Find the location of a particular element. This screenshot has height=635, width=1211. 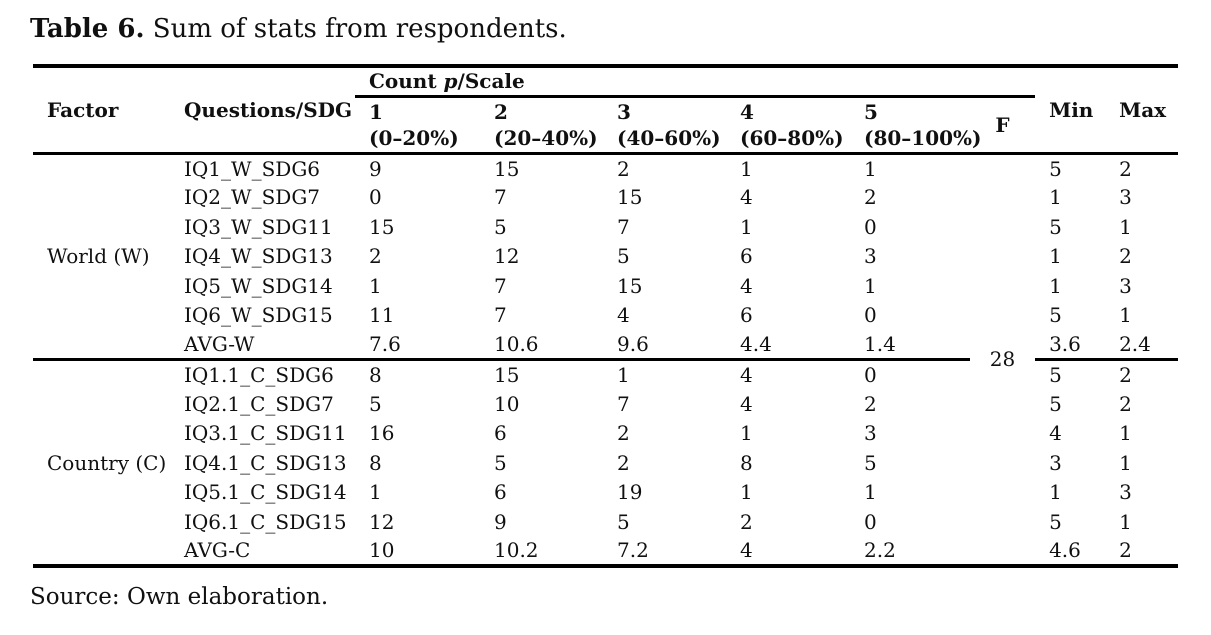

header-f: F is located at coordinates (1003, 125).